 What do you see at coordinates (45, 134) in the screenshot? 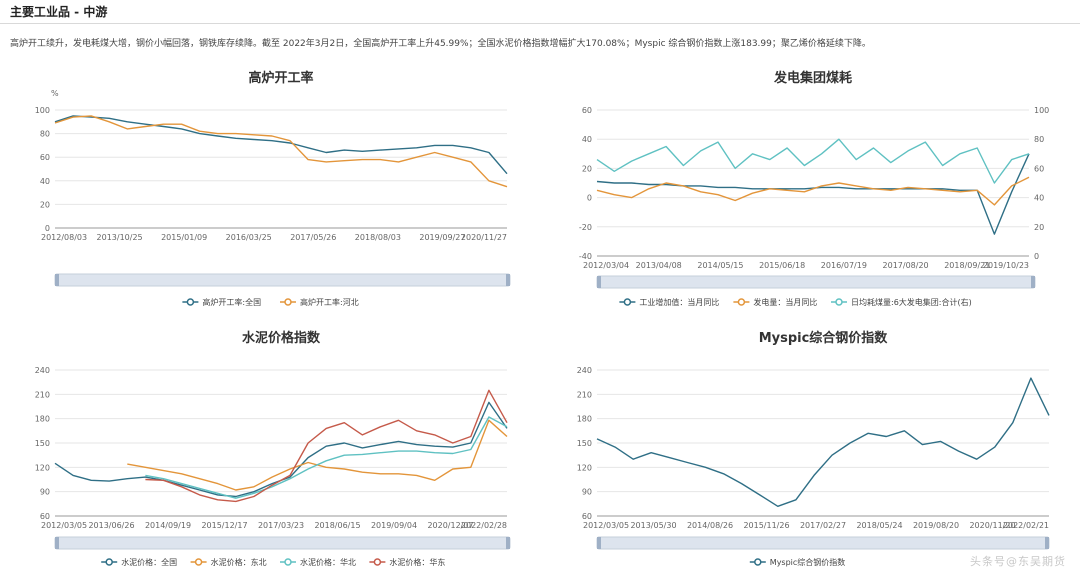
I see `y-tick-label: 80` at bounding box center [45, 134].